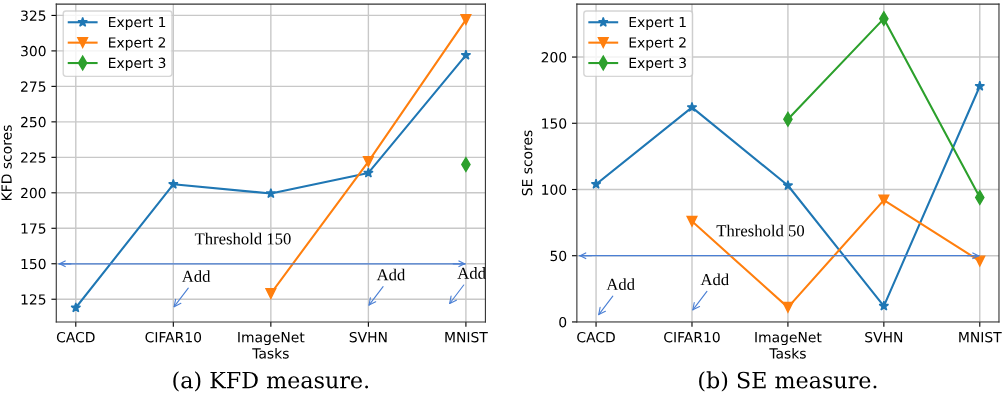 The image size is (1005, 407). Describe the element at coordinates (33, 86) in the screenshot. I see `y-tick-label: 275` at that location.